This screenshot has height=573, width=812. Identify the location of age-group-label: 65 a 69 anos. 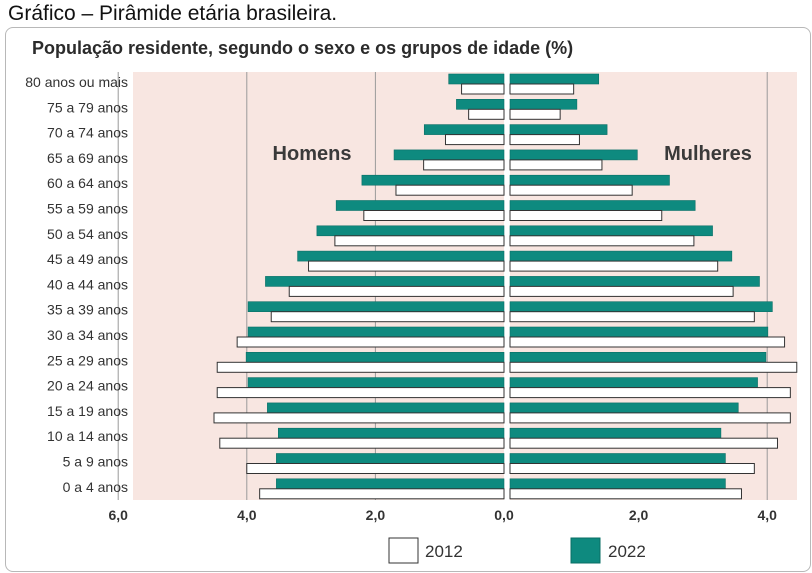
(87, 158).